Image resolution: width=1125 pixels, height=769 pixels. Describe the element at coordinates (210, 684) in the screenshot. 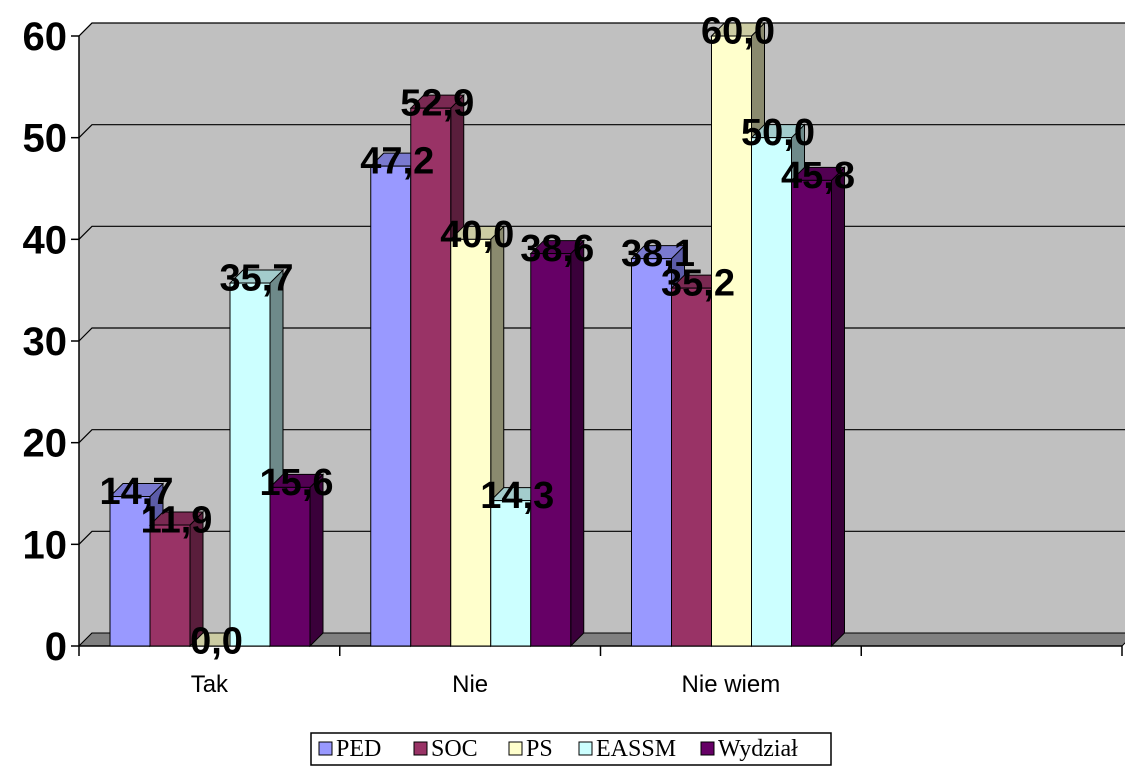

I see `x-tick-label: Tak` at that location.